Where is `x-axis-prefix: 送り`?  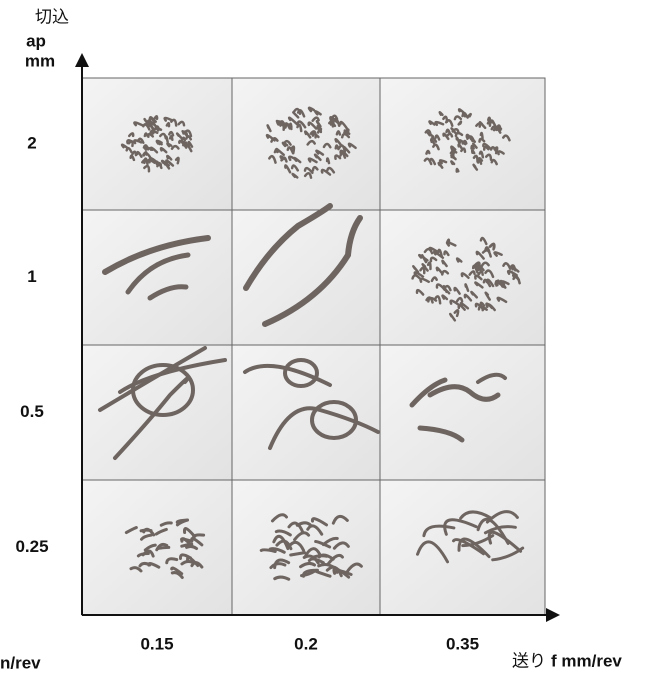
x-axis-prefix: 送り is located at coordinates (529, 660).